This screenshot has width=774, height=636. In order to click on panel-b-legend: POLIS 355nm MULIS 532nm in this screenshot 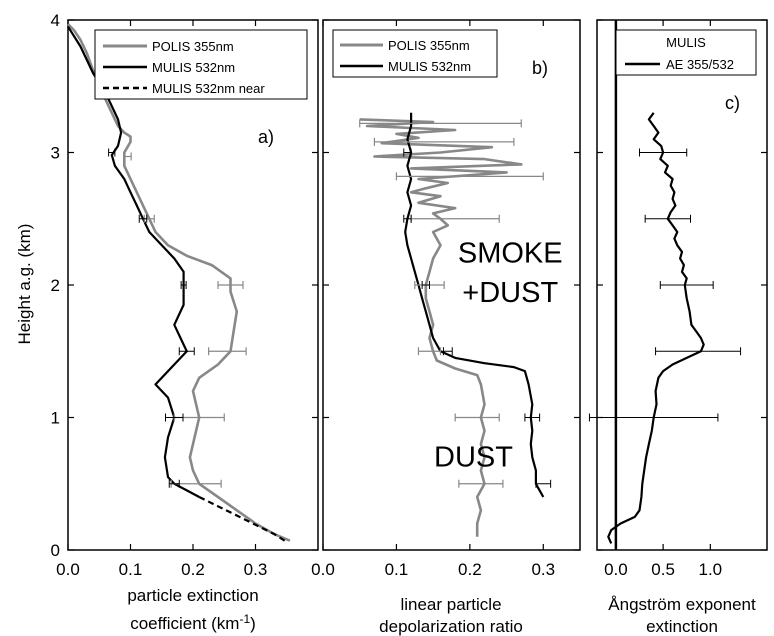, I will do `click(415, 53)`.